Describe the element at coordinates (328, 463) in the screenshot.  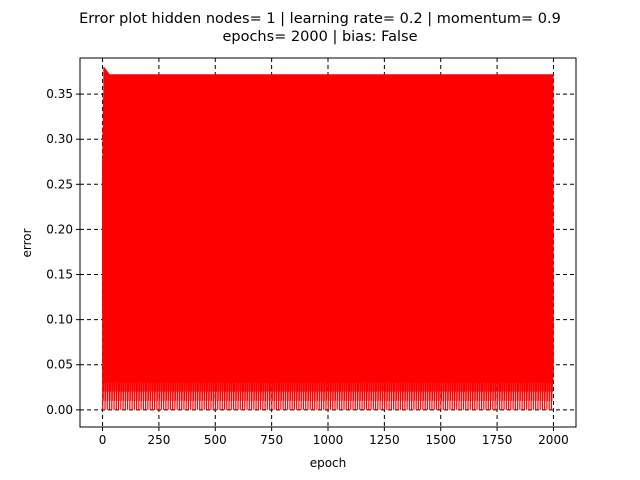
I see `x-axis-label: epoch` at that location.